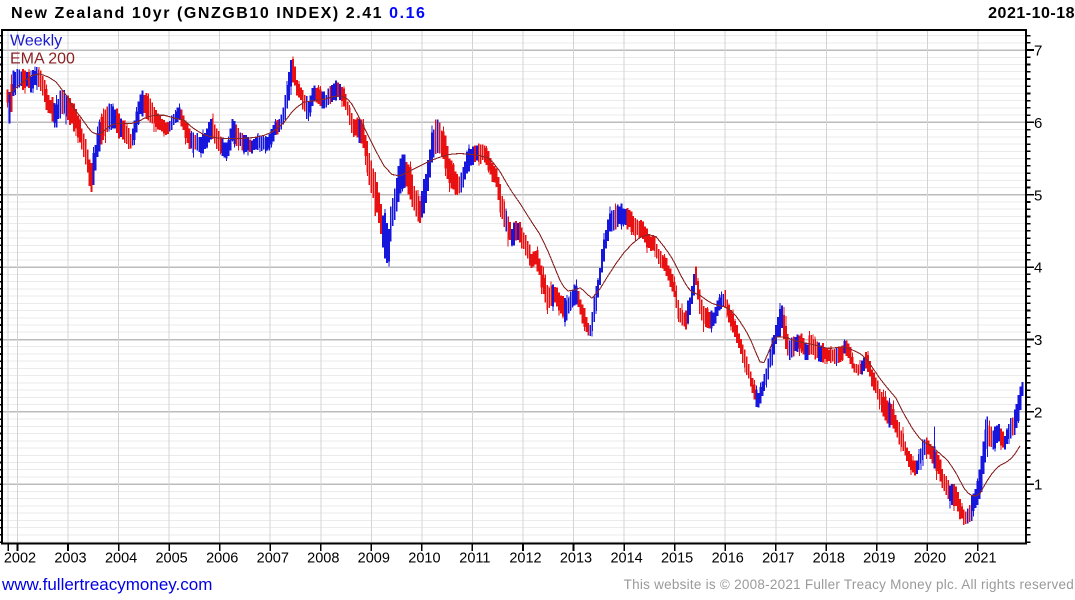 The width and height of the screenshot is (1075, 600). I want to click on svg-text: 2020, so click(930, 559).